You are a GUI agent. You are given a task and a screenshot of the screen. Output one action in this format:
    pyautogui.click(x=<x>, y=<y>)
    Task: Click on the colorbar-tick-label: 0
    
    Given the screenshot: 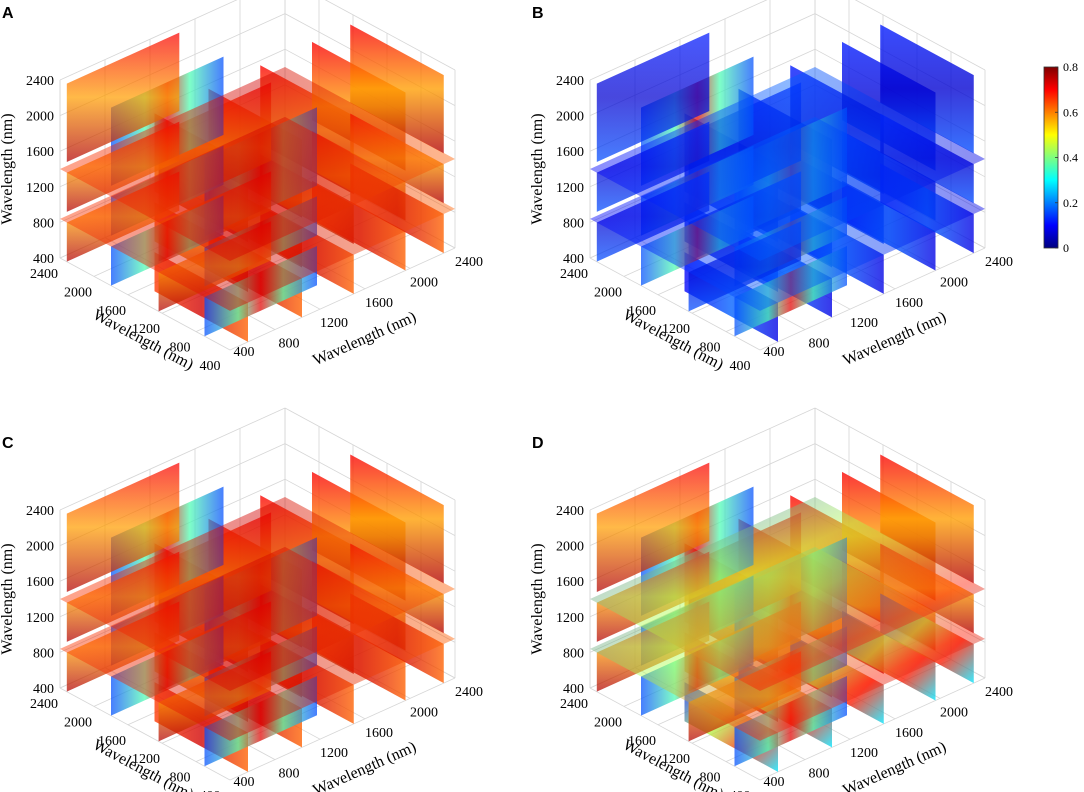 What is the action you would take?
    pyautogui.click(x=1066, y=248)
    